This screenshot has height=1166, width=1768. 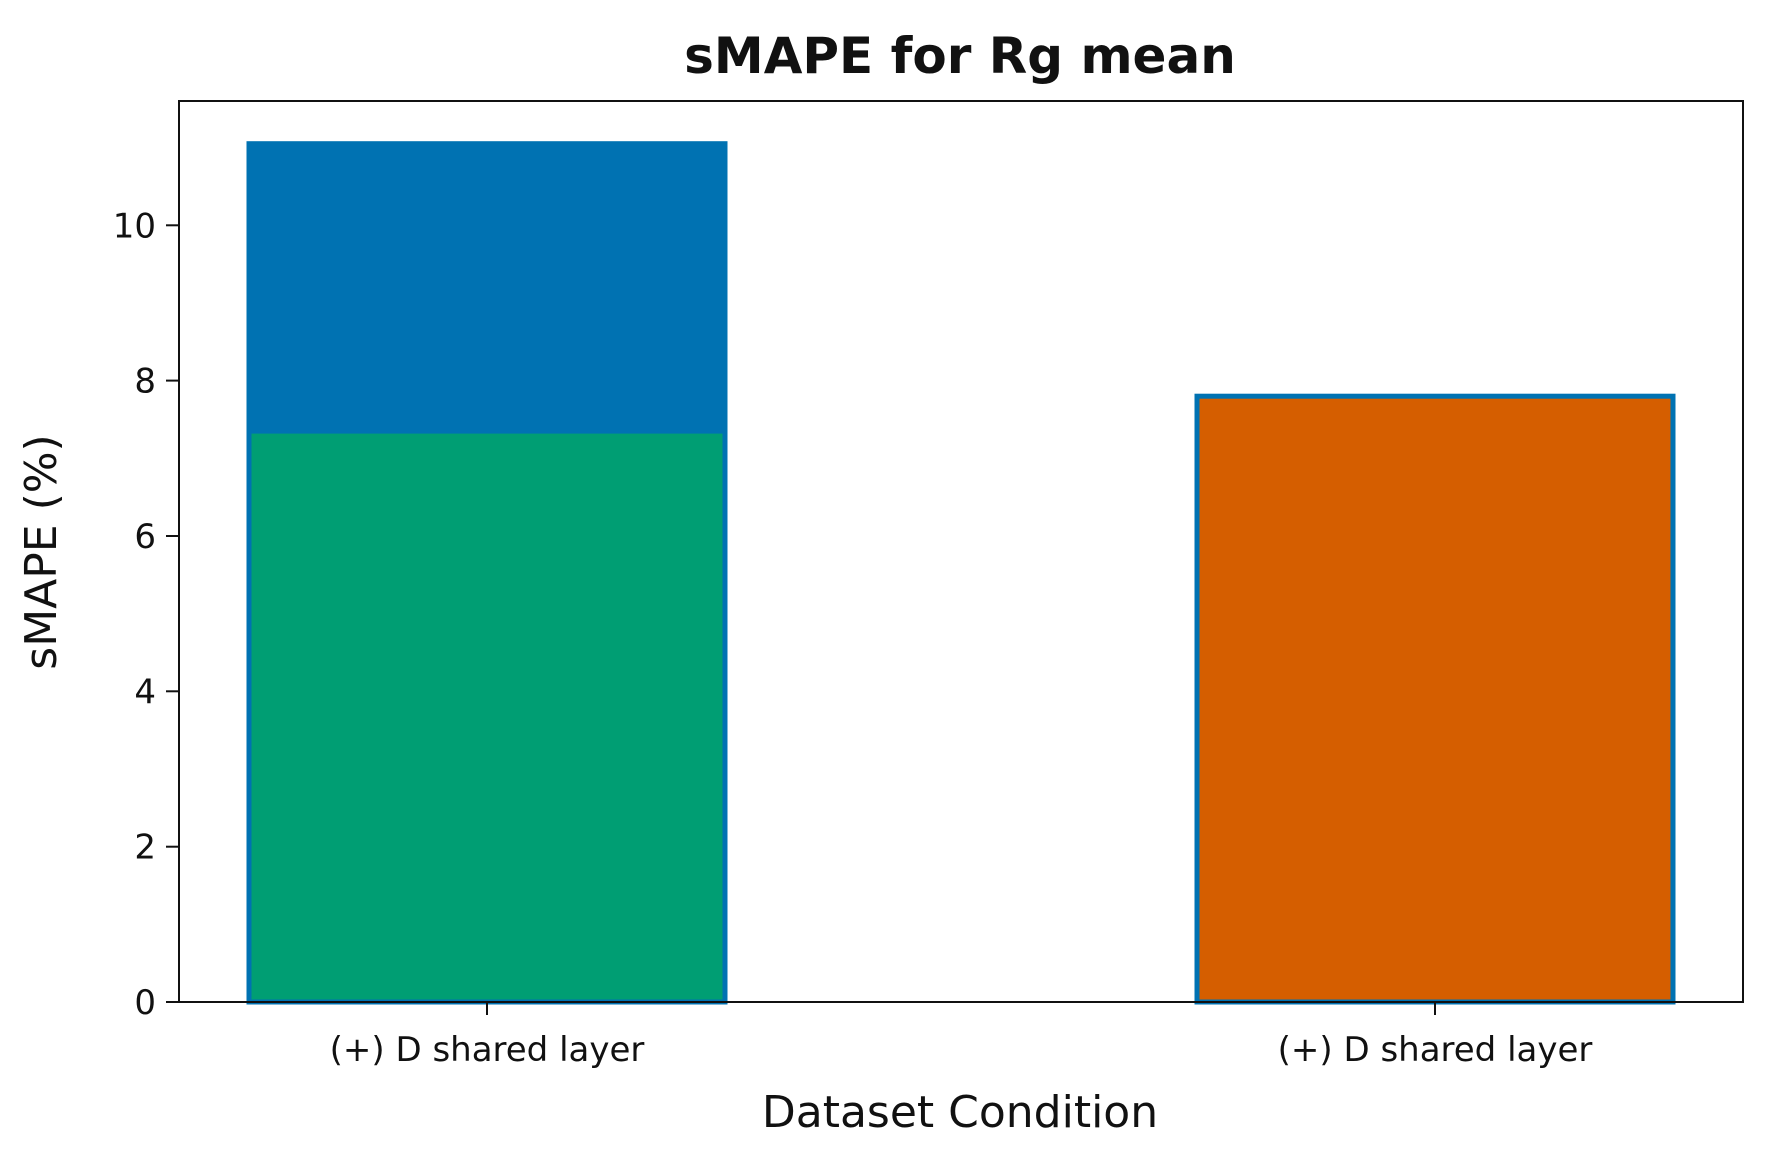 What do you see at coordinates (145, 848) in the screenshot?
I see `y-tick-label-1: 2` at bounding box center [145, 848].